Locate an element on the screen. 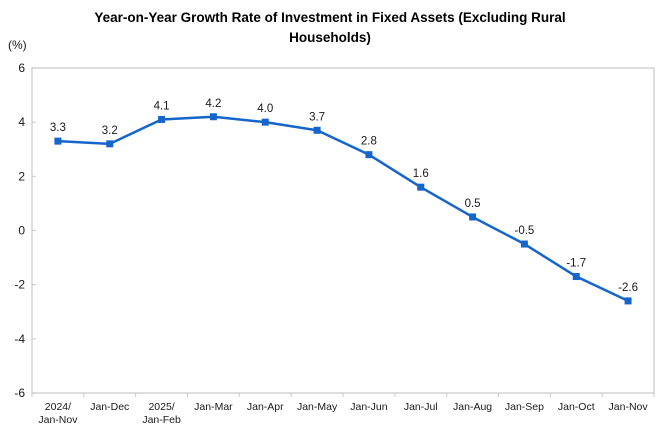  y-tick-label: -6 is located at coordinates (19, 393).